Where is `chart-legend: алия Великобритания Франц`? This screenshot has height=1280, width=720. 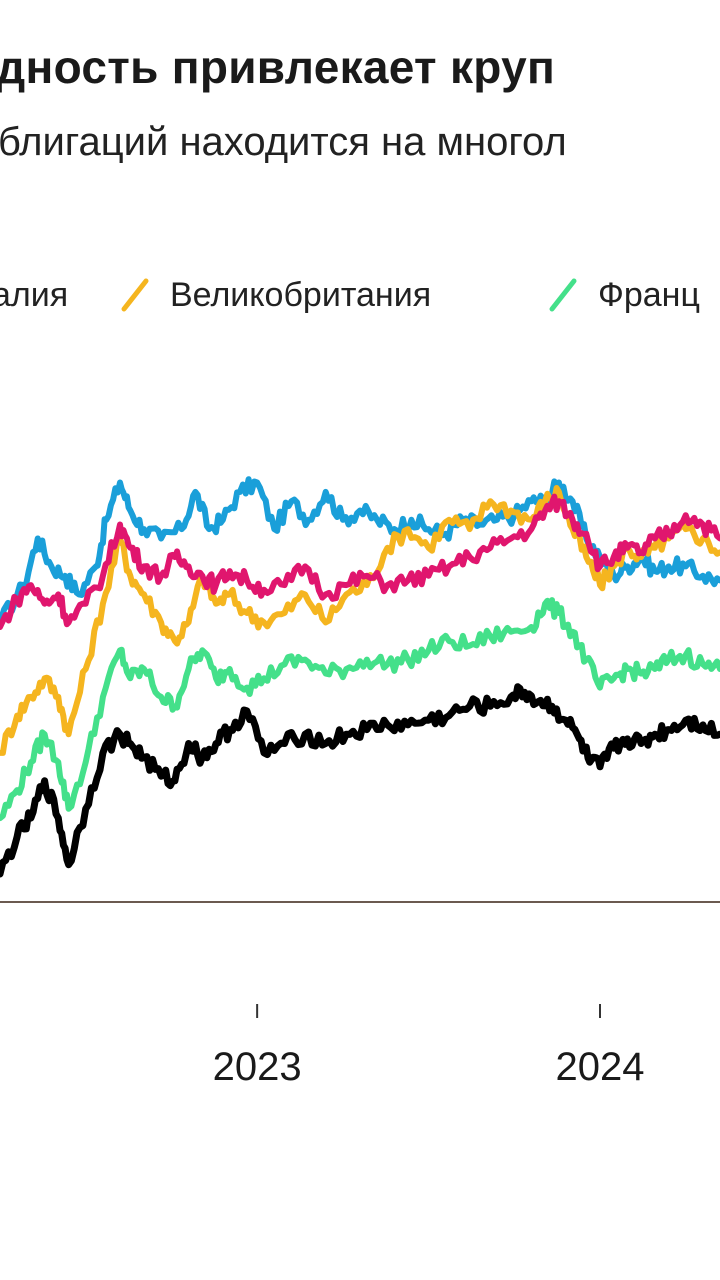 chart-legend: алия Великобритания Франц is located at coordinates (360, 295).